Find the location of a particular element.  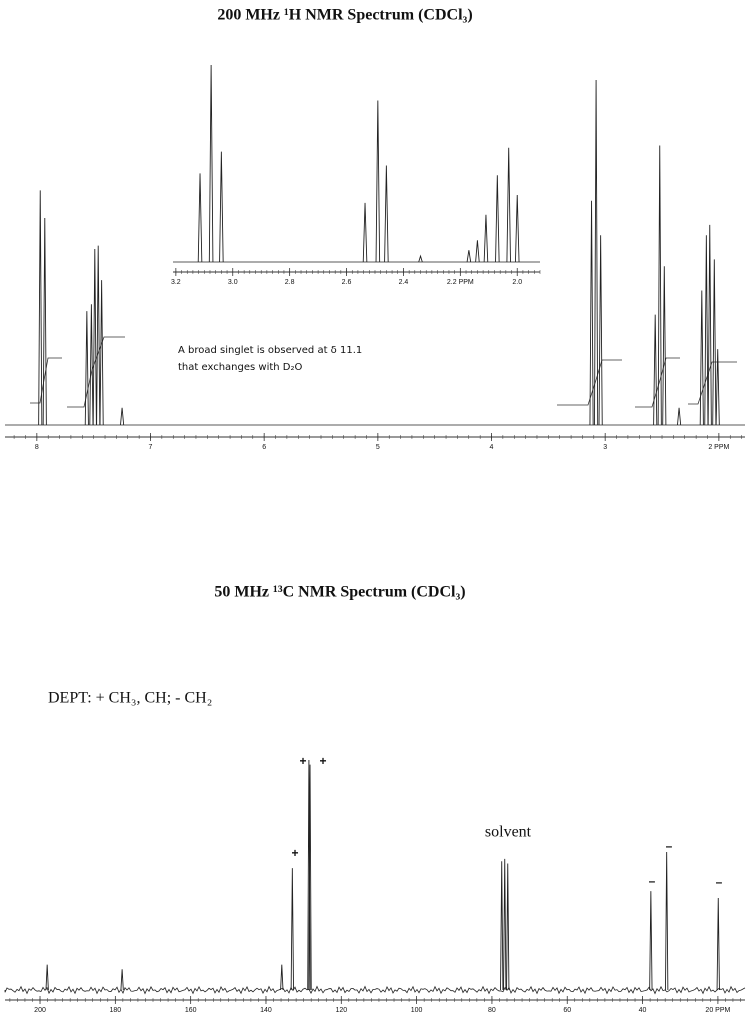

x-tick-label: 140 is located at coordinates (266, 1010).